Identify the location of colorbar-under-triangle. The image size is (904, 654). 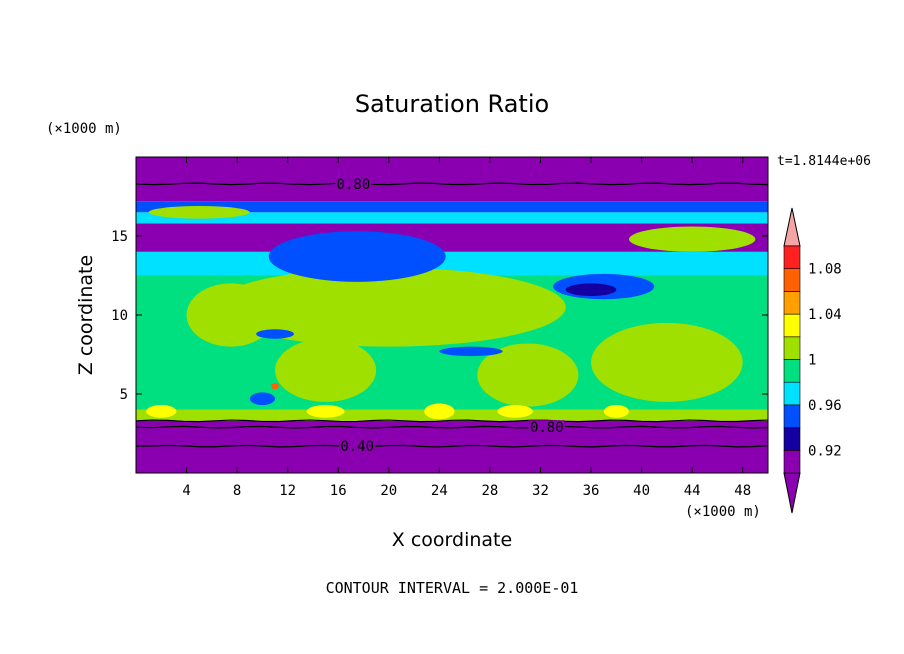
(792, 493).